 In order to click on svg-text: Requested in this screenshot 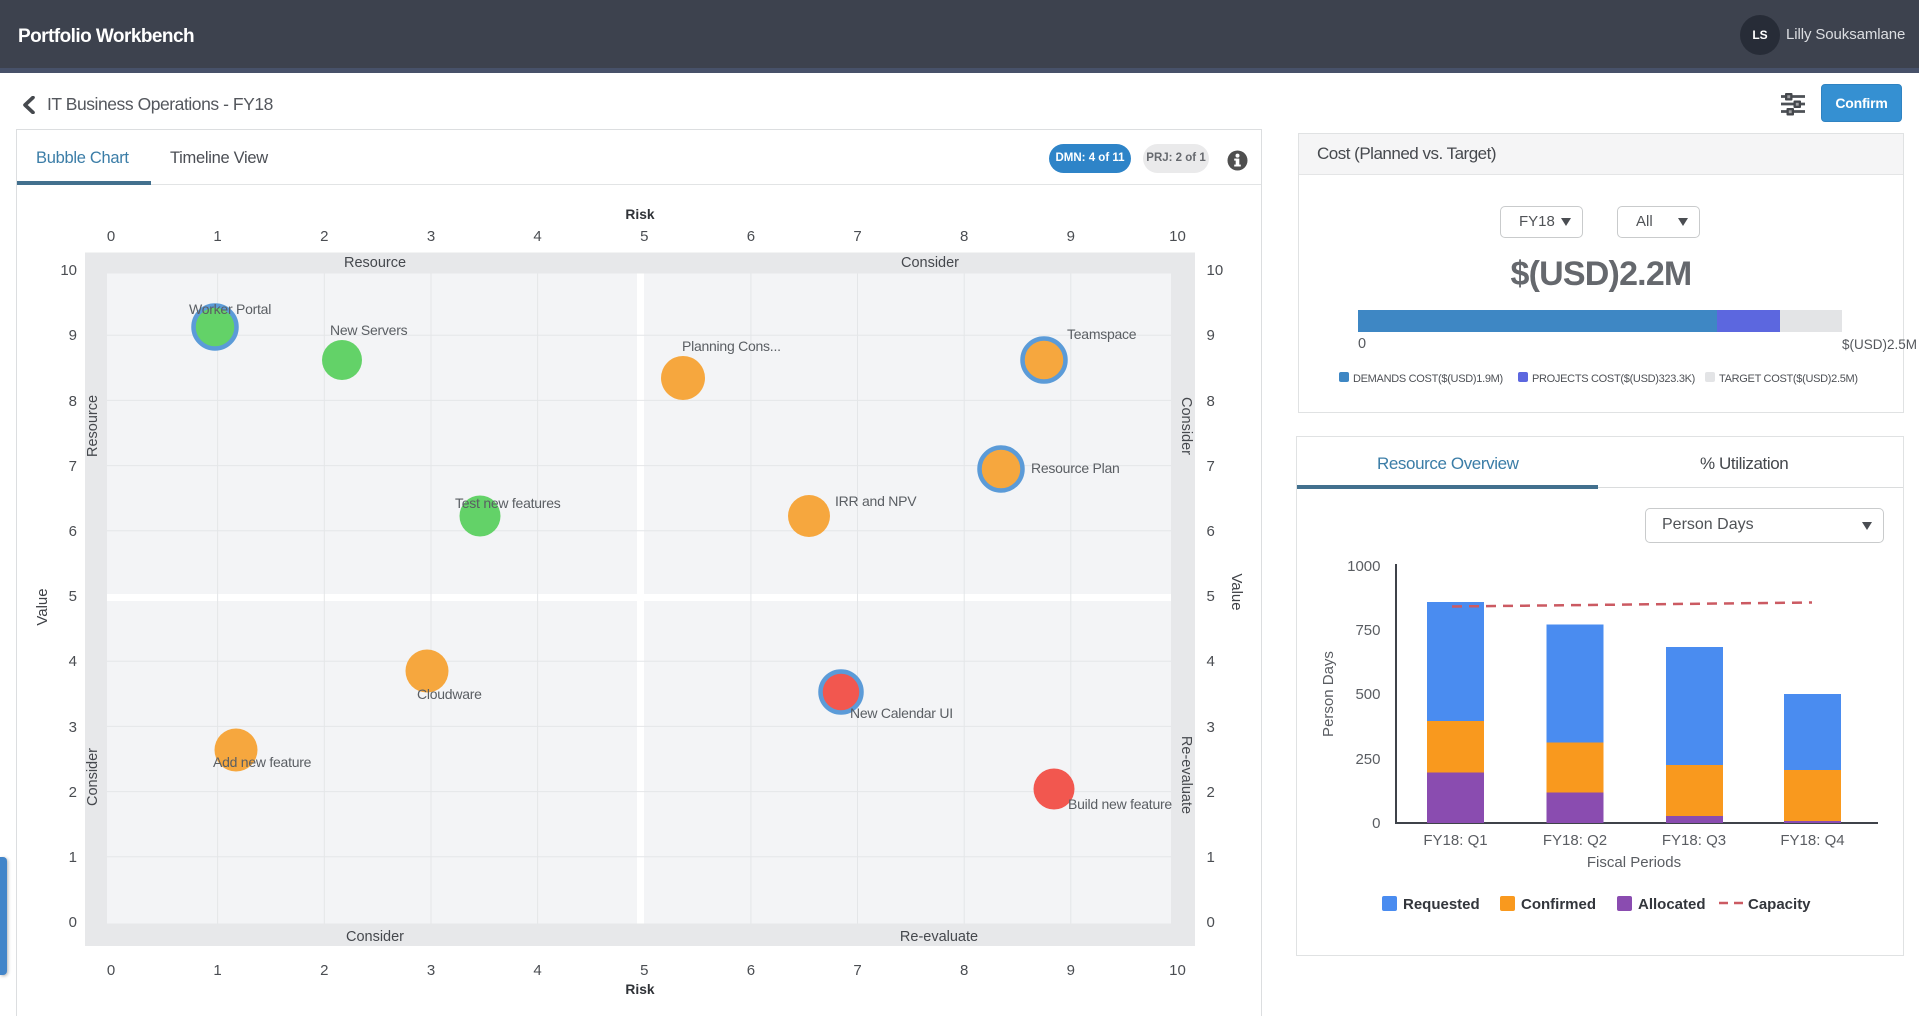, I will do `click(1441, 904)`.